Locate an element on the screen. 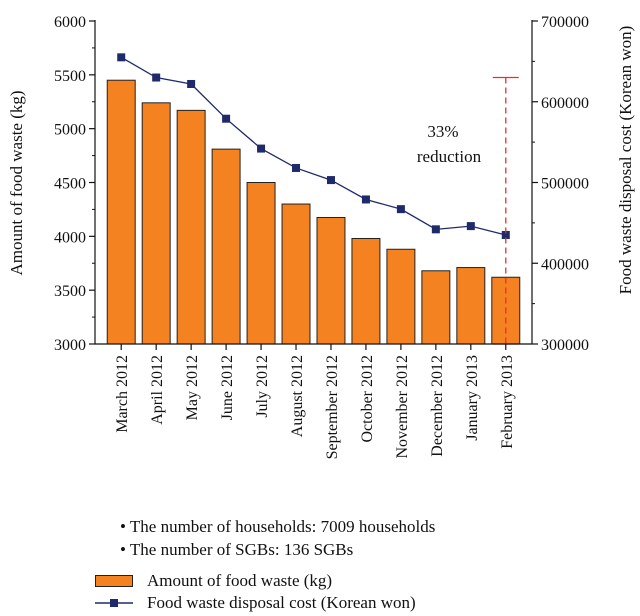 The width and height of the screenshot is (640, 616). legend-bar-label: Amount of food waste (kg) is located at coordinates (240, 580).